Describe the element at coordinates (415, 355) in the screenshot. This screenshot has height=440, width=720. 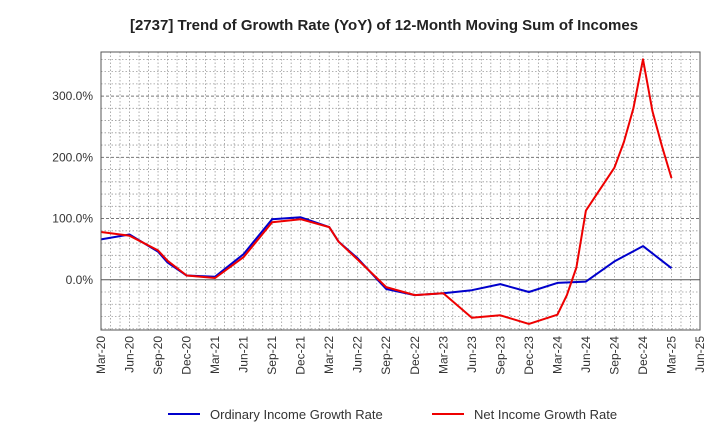
I see `x-tick-label: Dec-22` at that location.